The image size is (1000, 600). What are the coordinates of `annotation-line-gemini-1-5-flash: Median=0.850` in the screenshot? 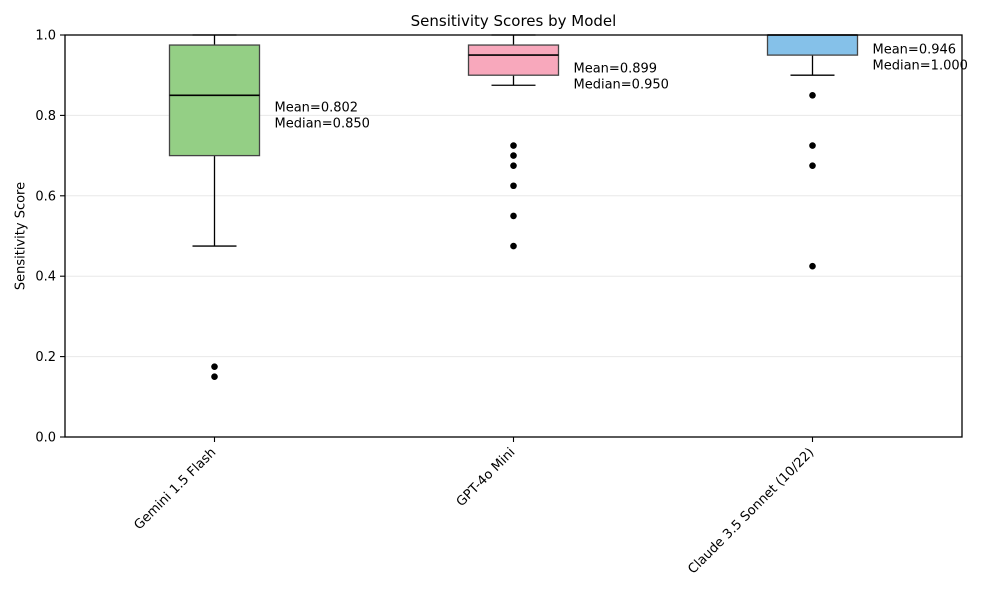 It's located at (322, 124).